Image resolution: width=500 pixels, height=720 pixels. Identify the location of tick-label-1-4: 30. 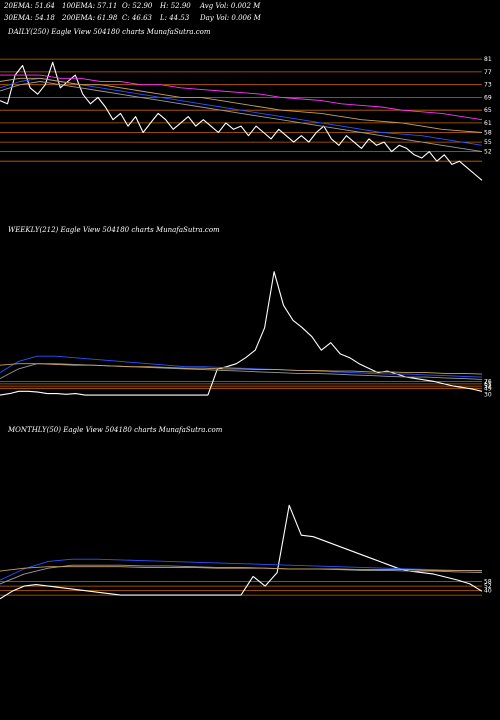
(488, 394).